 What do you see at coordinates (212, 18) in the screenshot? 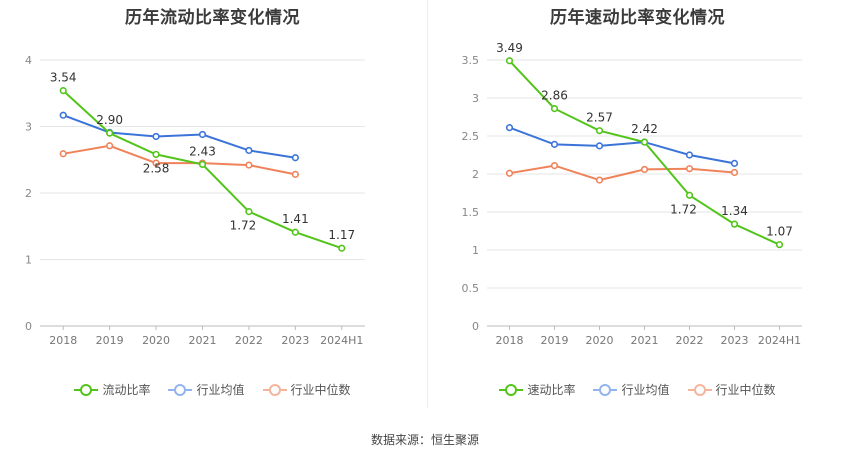
I see `chart-title: 历年流动比率变化情况` at bounding box center [212, 18].